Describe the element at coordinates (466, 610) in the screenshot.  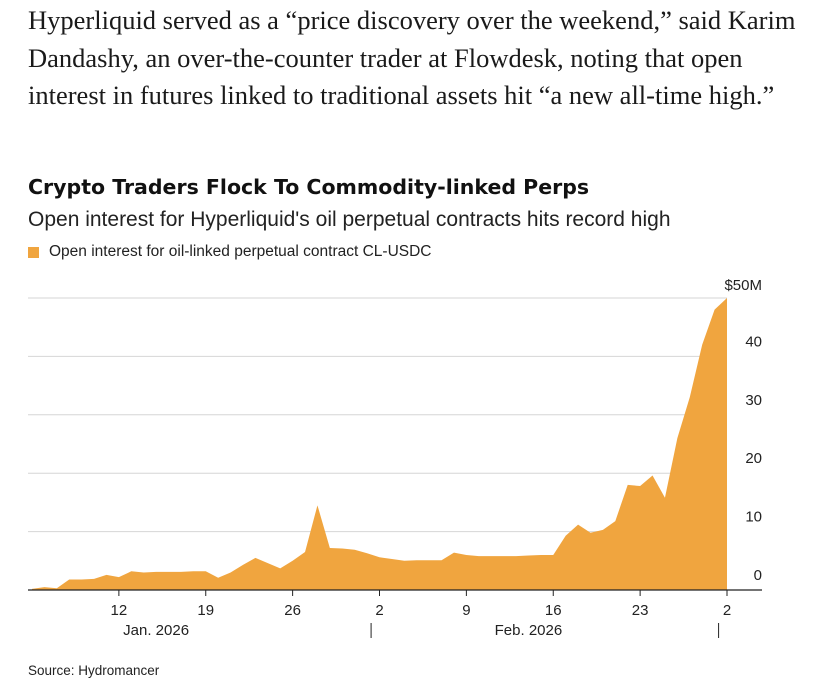
I see `x-tick-label: 9` at that location.